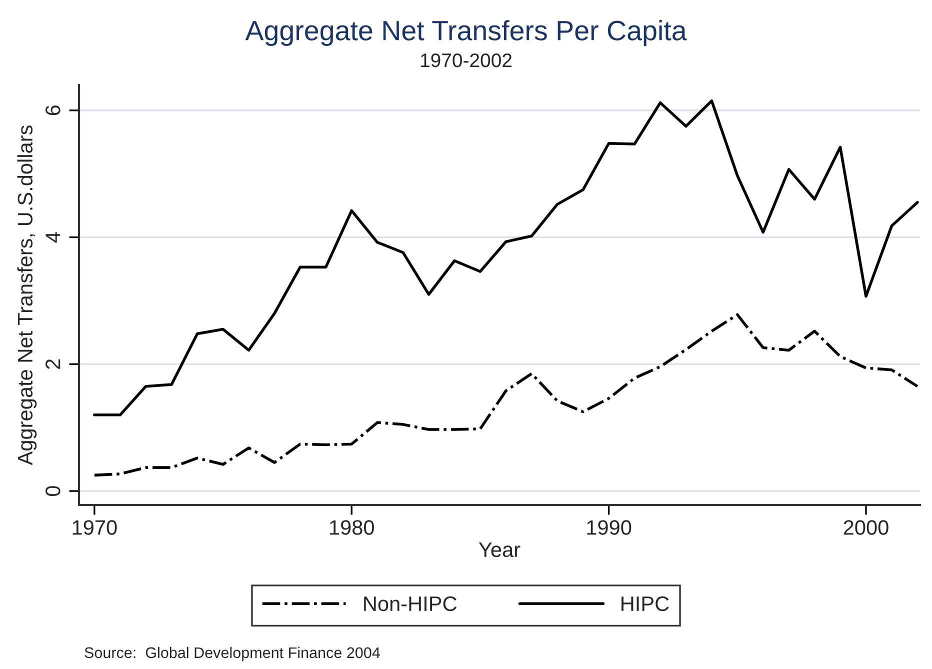  Describe the element at coordinates (27, 296) in the screenshot. I see `y-axis-title: Aggregate Net Transfers, U.S.dollars` at that location.